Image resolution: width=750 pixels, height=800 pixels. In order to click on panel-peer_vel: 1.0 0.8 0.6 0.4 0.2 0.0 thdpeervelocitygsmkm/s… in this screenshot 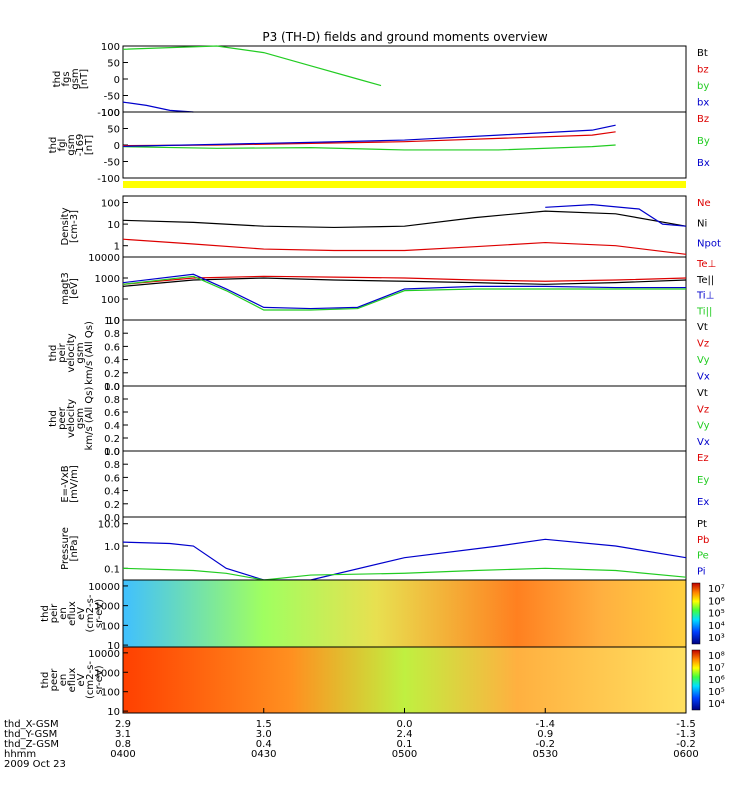, I will do `click(379, 420)`.